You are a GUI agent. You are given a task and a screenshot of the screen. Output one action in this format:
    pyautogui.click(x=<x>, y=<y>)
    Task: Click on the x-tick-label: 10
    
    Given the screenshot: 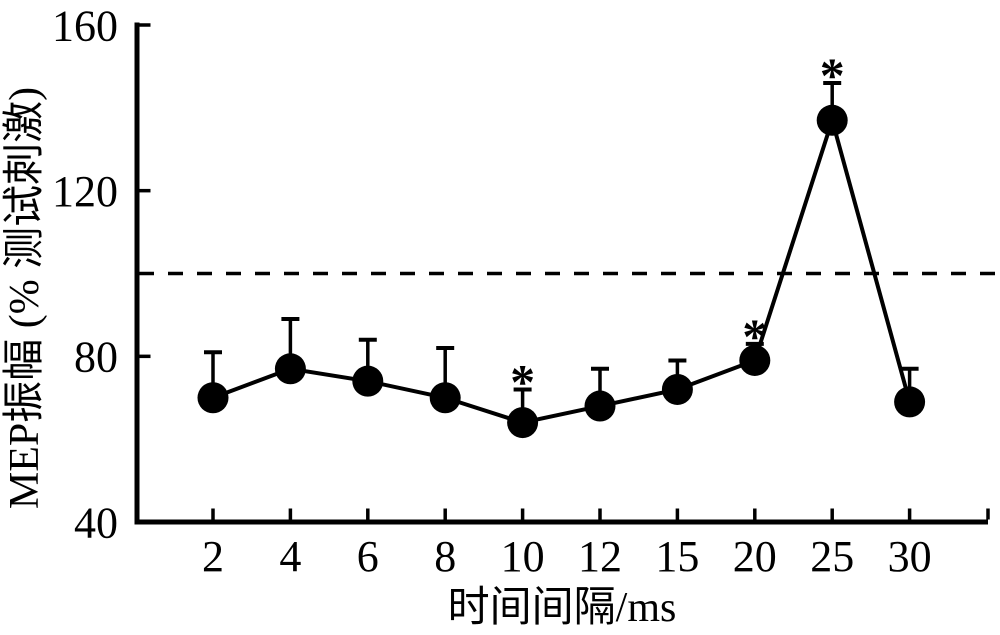 What is the action you would take?
    pyautogui.click(x=523, y=556)
    